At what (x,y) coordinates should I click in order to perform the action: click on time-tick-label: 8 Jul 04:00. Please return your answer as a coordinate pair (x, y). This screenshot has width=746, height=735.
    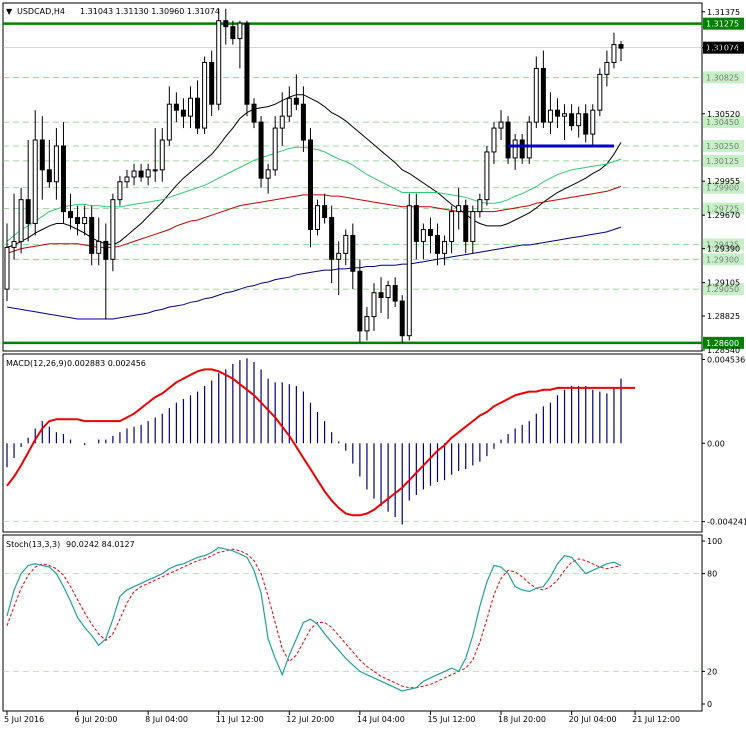
    Looking at the image, I should click on (166, 719).